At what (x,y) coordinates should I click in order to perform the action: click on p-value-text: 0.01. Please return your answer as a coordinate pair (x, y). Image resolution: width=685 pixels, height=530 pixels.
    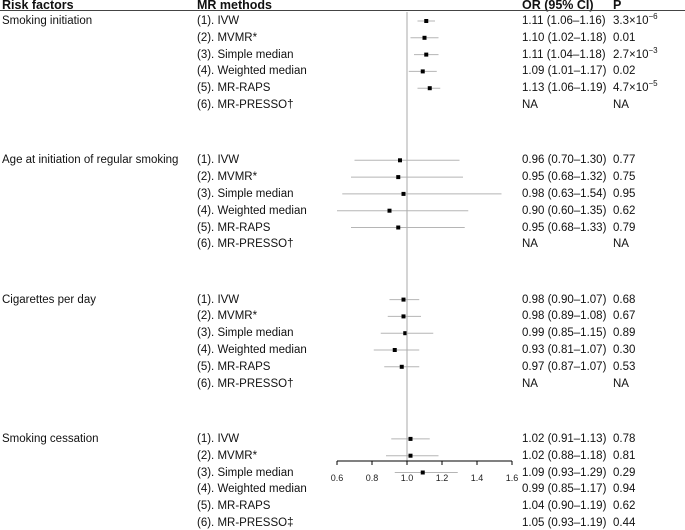
    Looking at the image, I should click on (624, 37).